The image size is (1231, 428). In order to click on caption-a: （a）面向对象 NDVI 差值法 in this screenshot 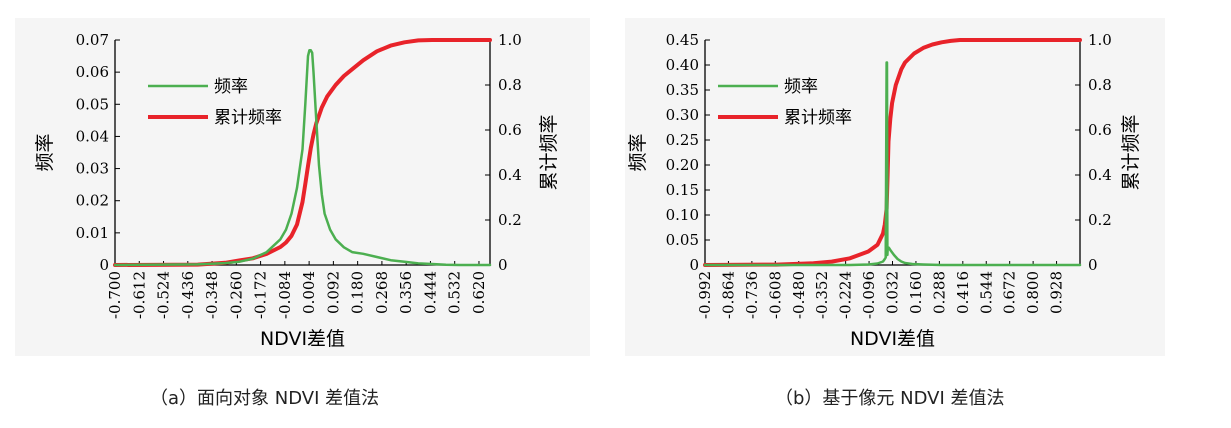, I will do `click(265, 398)`.